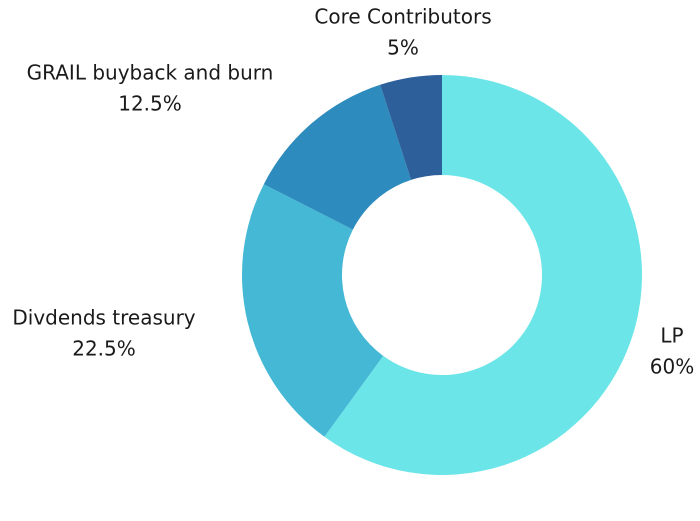  What do you see at coordinates (403, 48) in the screenshot?
I see `slice-value-label: 5%` at bounding box center [403, 48].